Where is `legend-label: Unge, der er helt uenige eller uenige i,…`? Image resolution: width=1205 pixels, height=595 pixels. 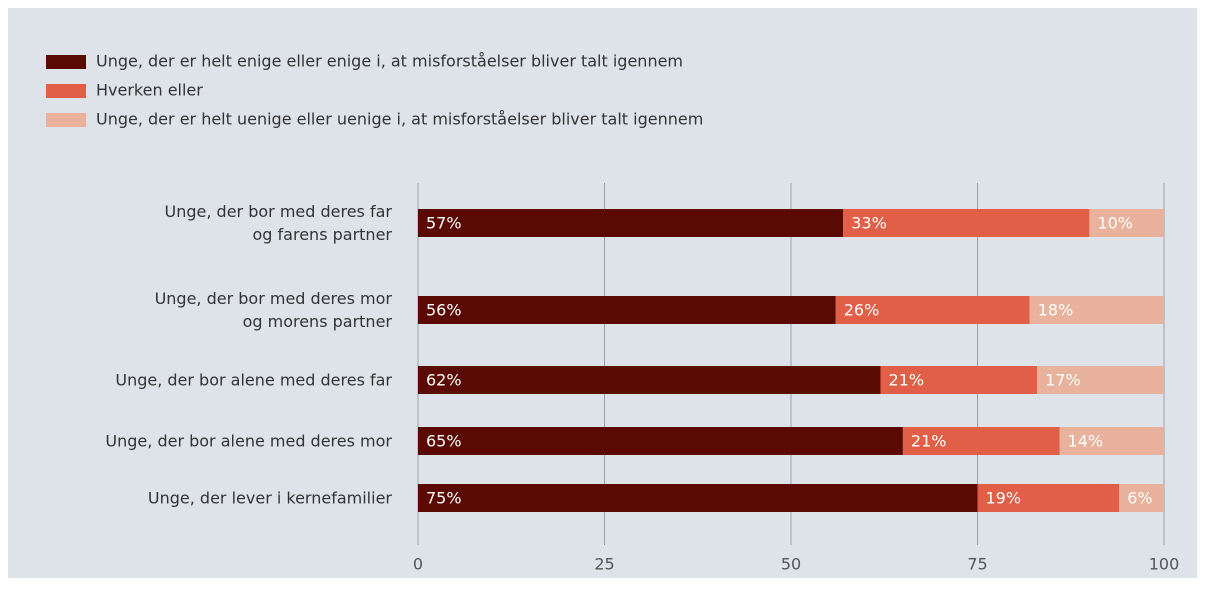
legend-label: Unge, der er helt uenige eller uenige i,… is located at coordinates (399, 119).